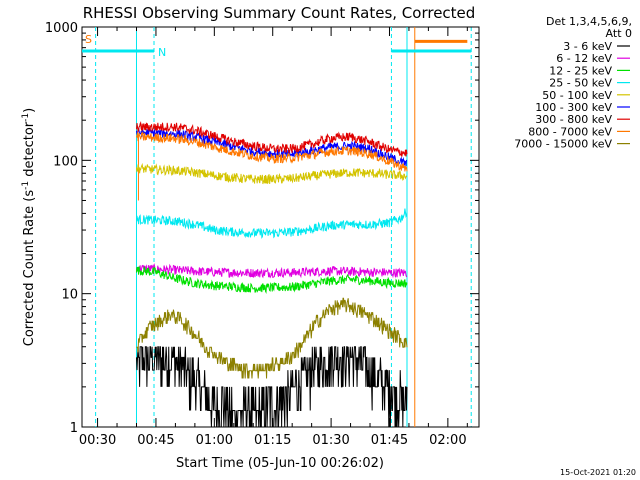 The image size is (640, 480). What do you see at coordinates (619, 33) in the screenshot?
I see `legend-header-line2: Att 0` at bounding box center [619, 33].